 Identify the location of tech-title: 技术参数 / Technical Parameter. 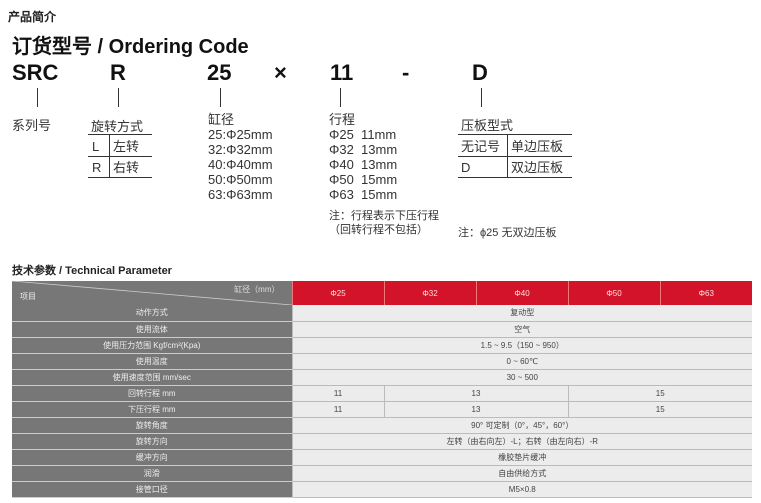
(92, 271).